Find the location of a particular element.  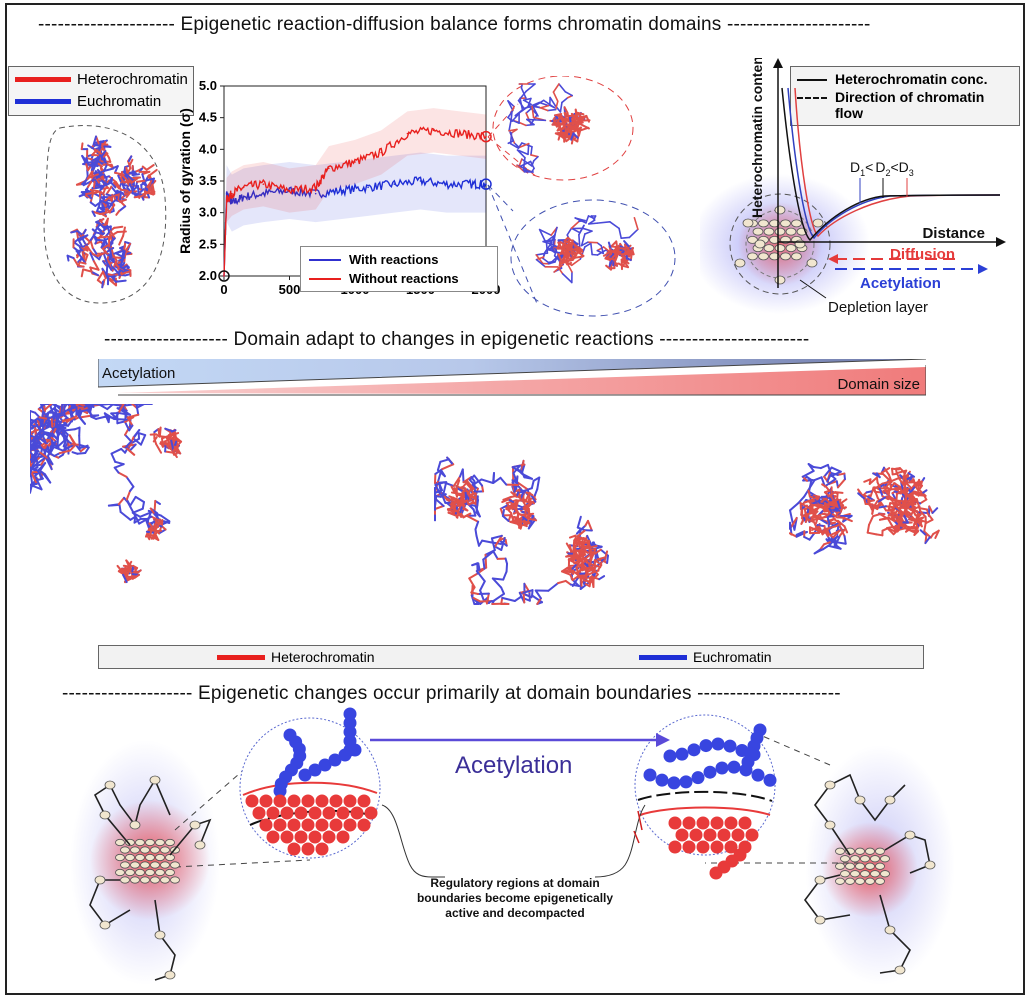

gradient-bar: Acetylation Domain size is located at coordinates (512, 377).